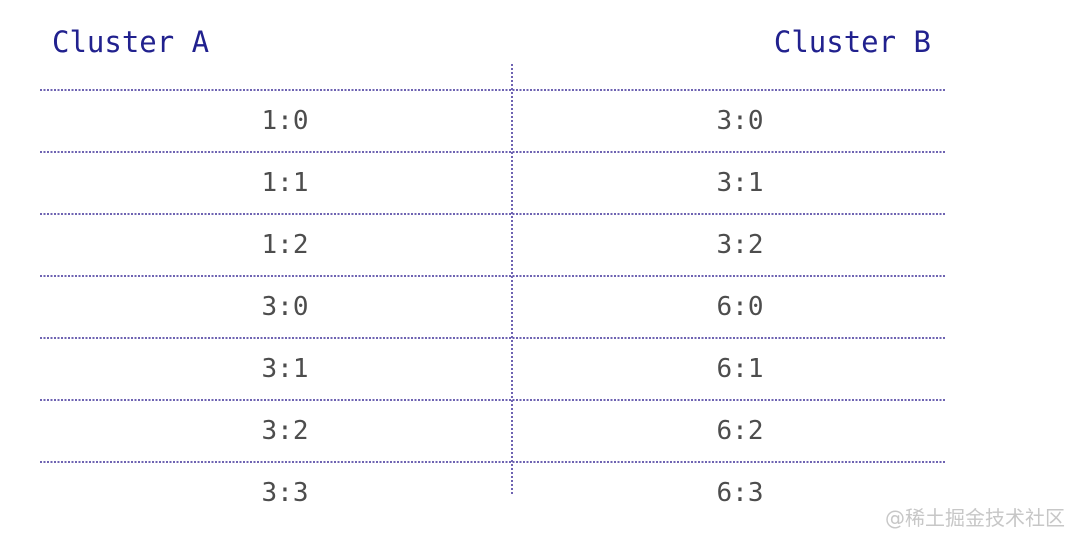 This screenshot has height=548, width=1080. What do you see at coordinates (493, 368) in the screenshot?
I see `table-row: 3:1 6:1` at bounding box center [493, 368].